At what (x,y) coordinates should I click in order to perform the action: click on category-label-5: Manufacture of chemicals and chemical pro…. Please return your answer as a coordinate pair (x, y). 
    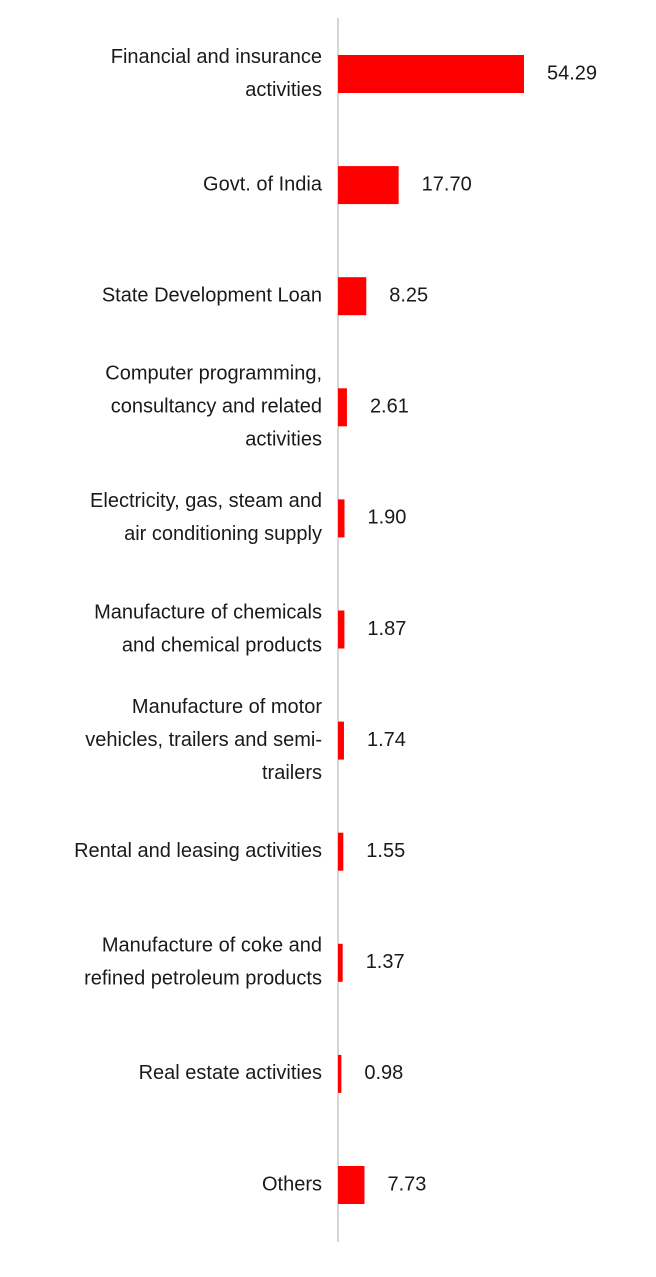
    Looking at the image, I should click on (208, 628).